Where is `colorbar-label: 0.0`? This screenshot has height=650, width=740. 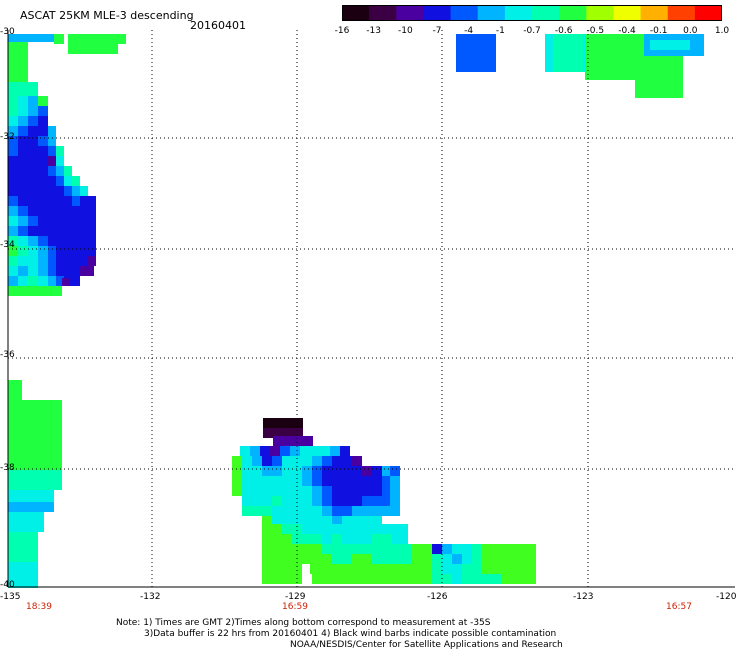 colorbar-label: 0.0 is located at coordinates (690, 31).